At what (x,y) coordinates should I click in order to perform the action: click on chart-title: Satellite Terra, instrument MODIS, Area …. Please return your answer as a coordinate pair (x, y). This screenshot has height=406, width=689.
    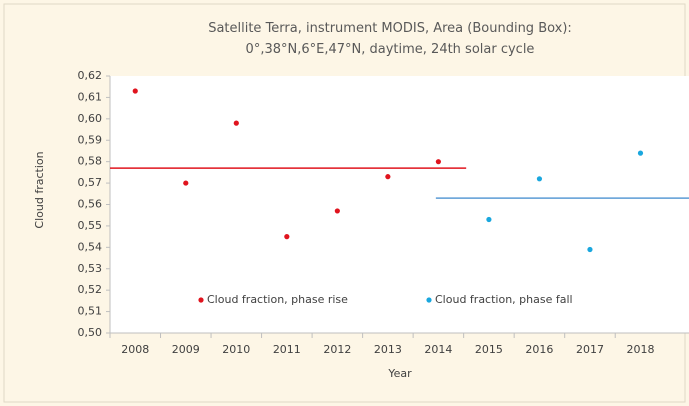
    Looking at the image, I should click on (390, 39).